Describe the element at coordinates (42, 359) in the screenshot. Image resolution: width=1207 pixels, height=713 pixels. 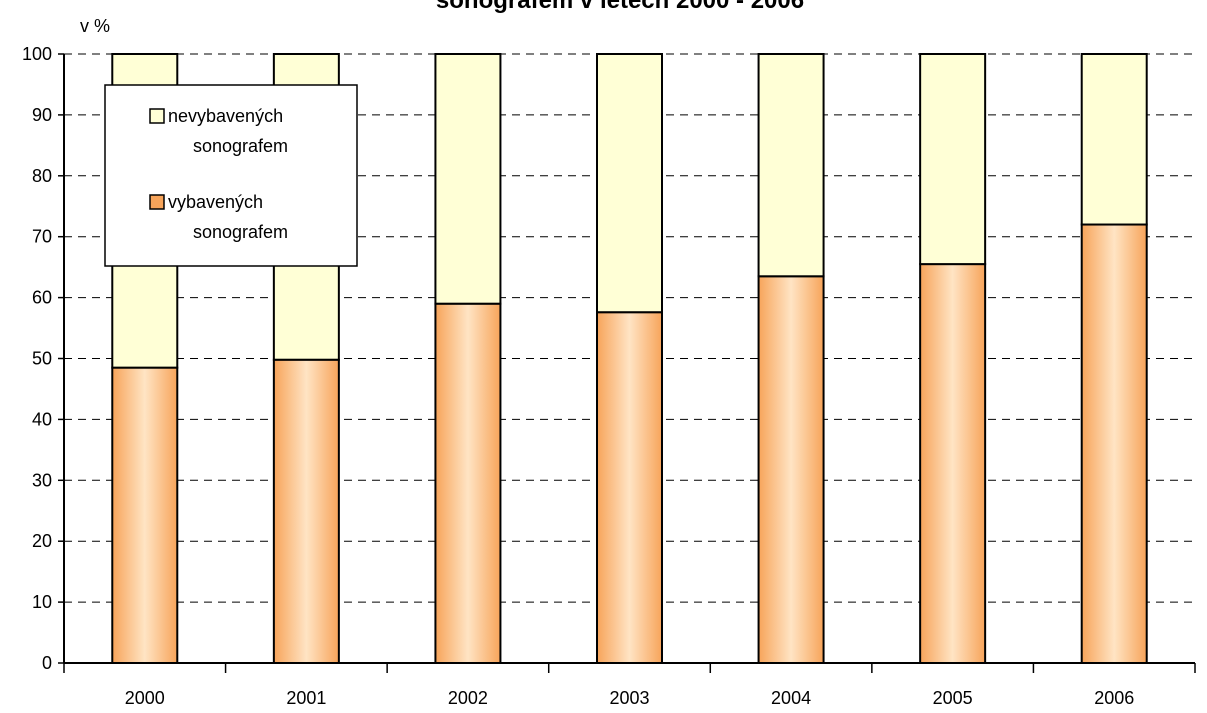
I see `y-tick-label: 50` at that location.